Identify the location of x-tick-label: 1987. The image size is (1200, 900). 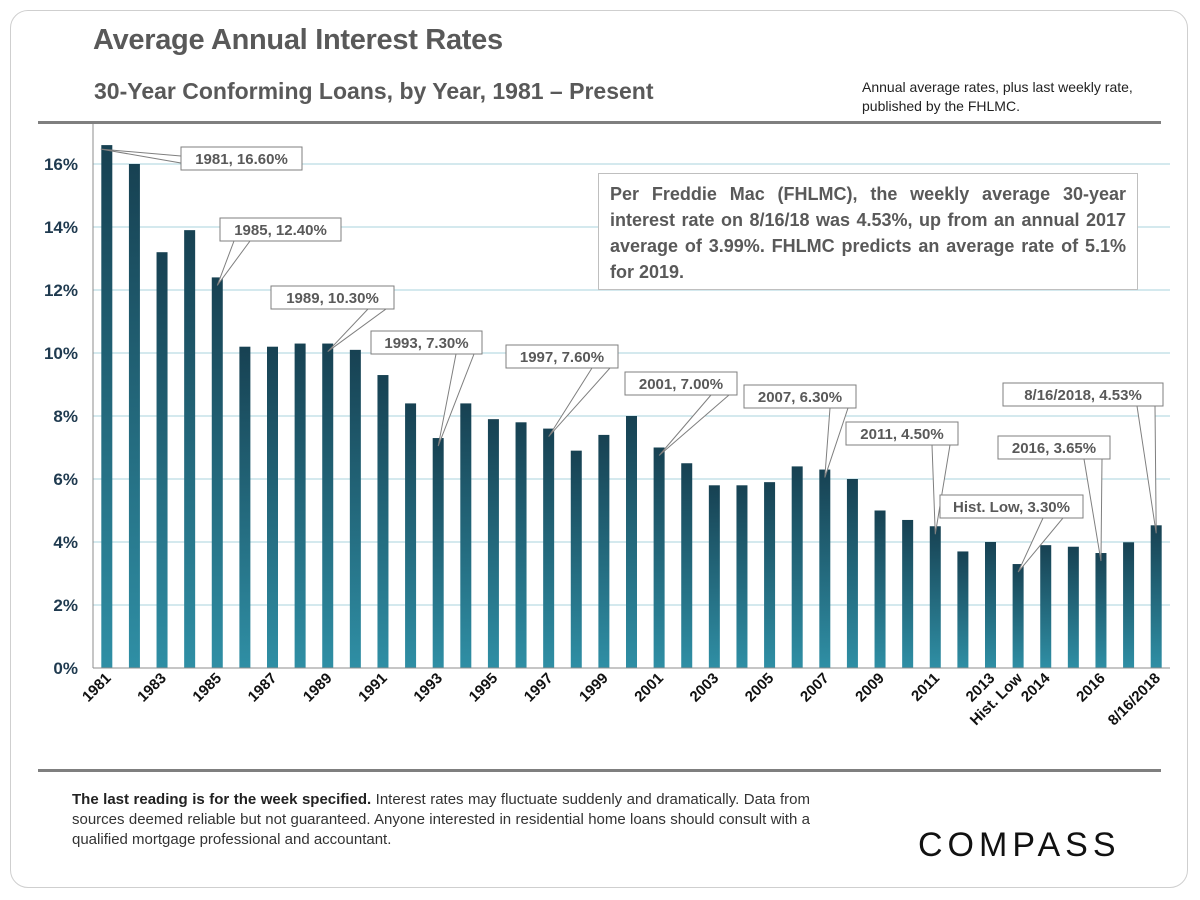
(263, 688).